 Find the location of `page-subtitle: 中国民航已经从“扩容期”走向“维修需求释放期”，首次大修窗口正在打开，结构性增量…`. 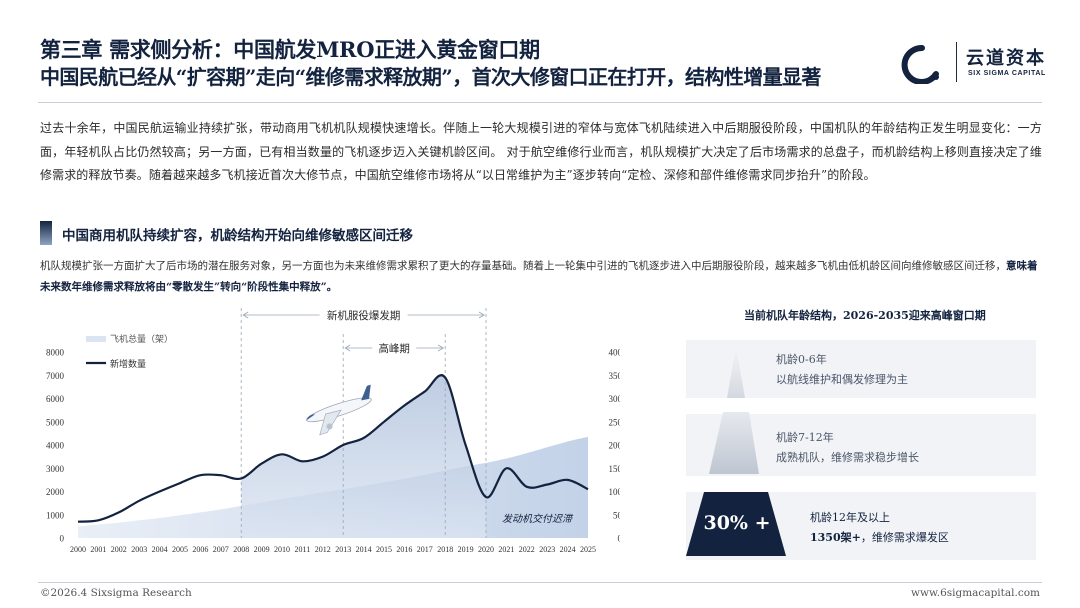

page-subtitle: 中国民航已经从“扩容期”走向“维修需求释放期”，首次大修窗口正在打开，结构性增量… is located at coordinates (430, 77).